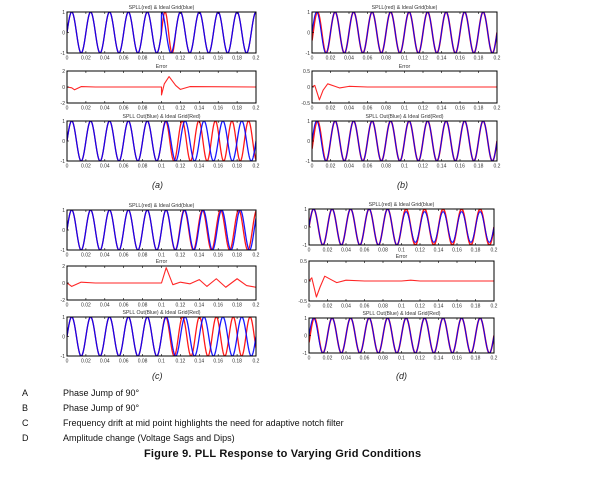 The height and width of the screenshot is (482, 609). Describe the element at coordinates (157, 185) in the screenshot. I see `panel-label-a: (a)` at that location.